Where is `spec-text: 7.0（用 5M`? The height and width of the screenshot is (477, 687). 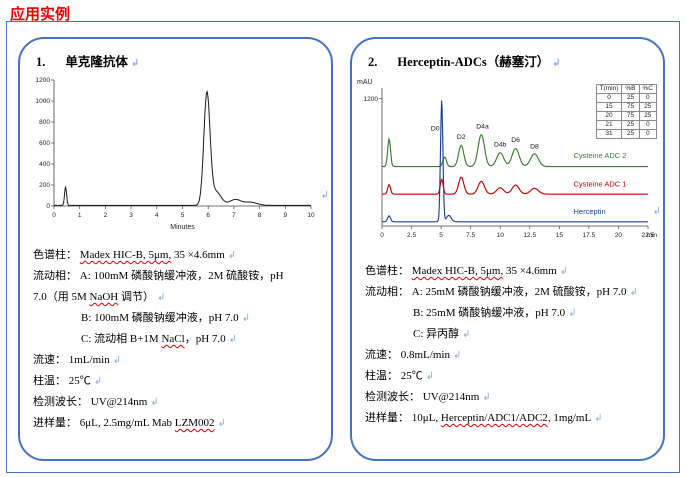 spec-text: 7.0（用 5M is located at coordinates (61, 297).